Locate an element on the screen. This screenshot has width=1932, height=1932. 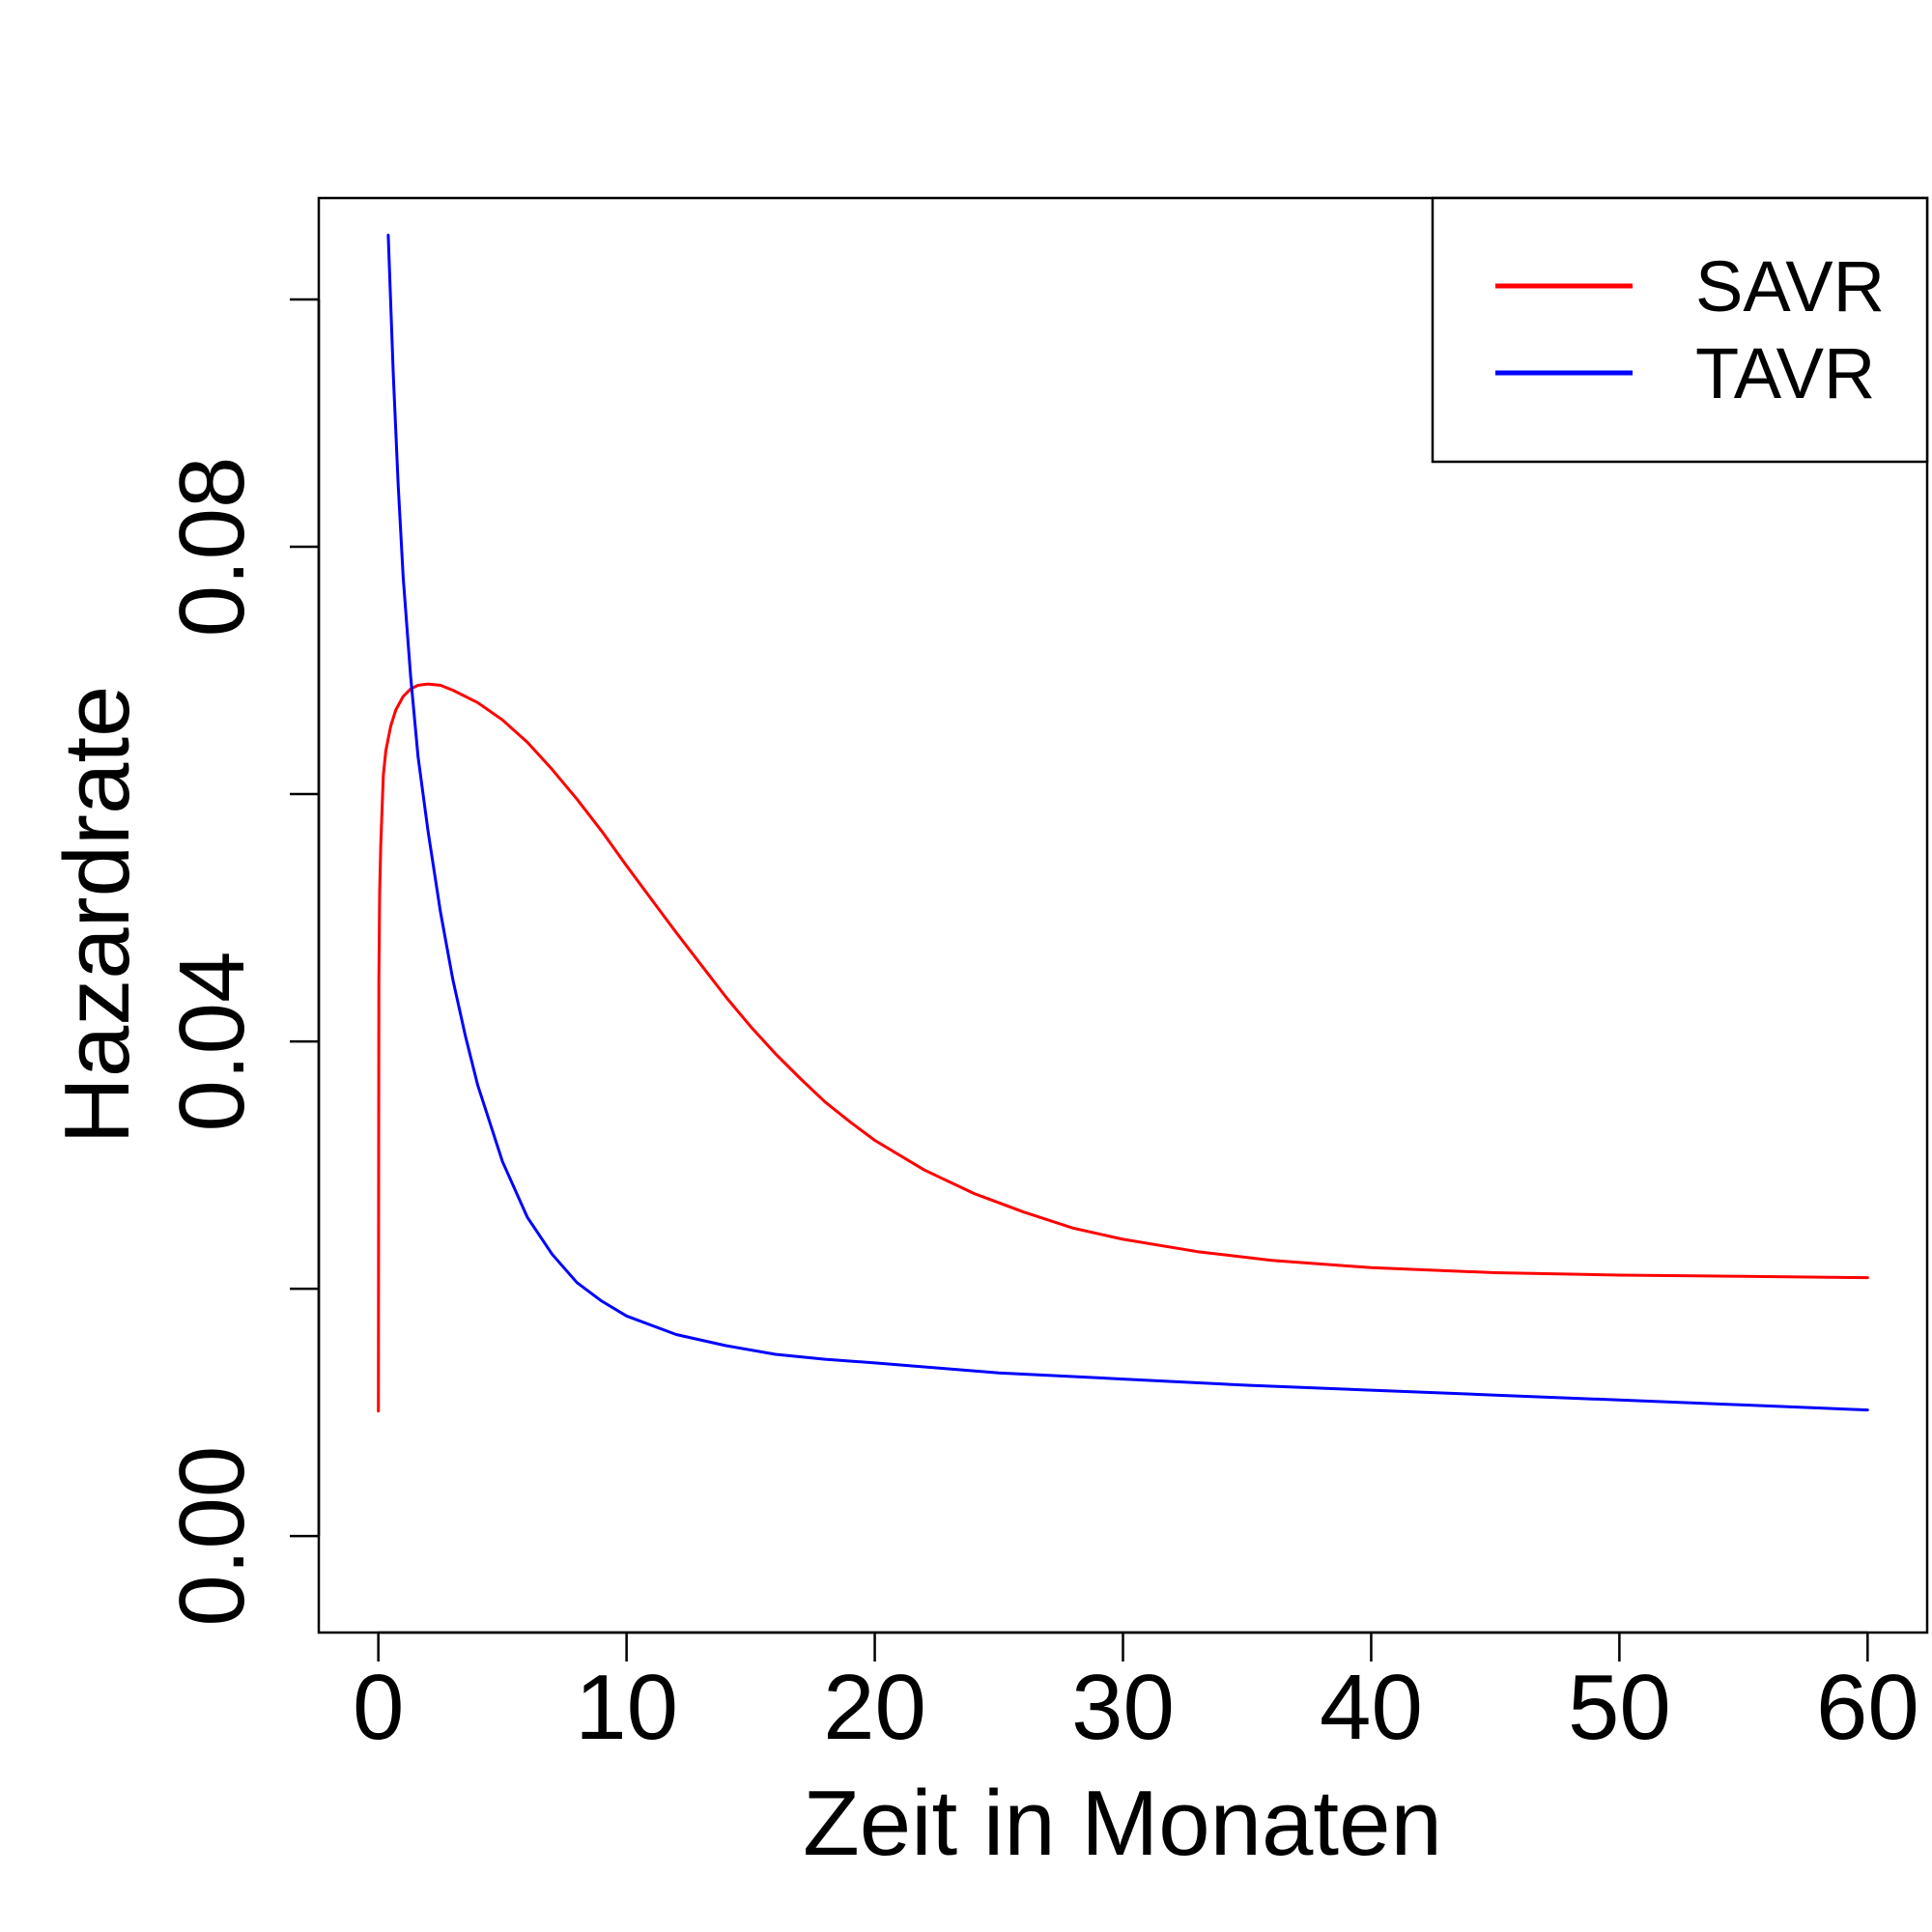
legend-box is located at coordinates (1680, 330).